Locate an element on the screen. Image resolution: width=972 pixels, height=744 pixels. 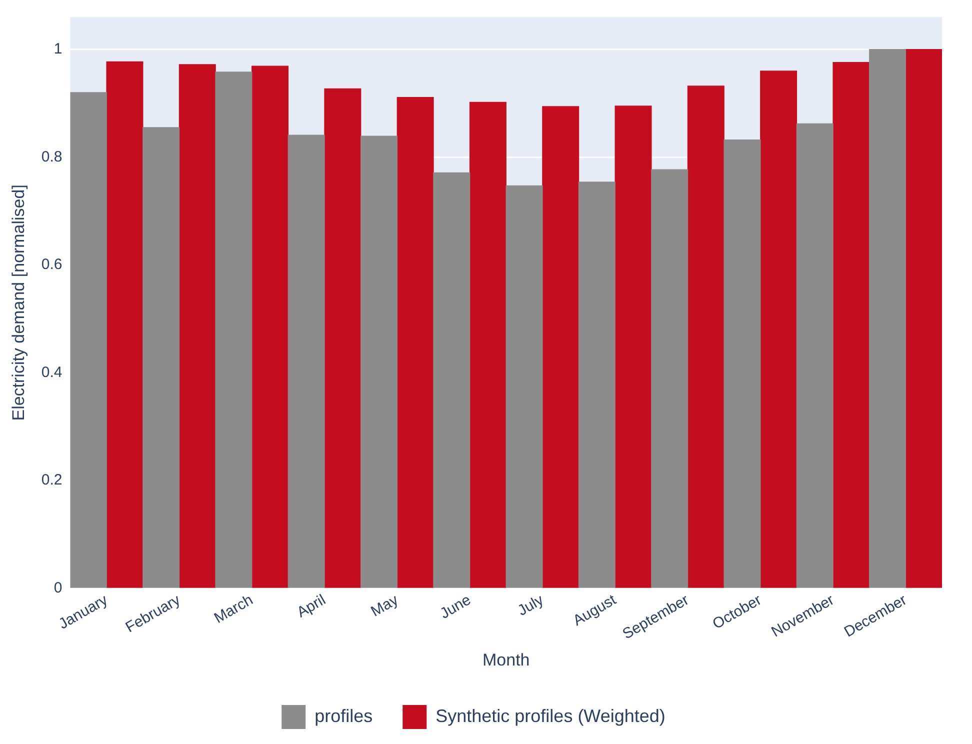
y-tick-label: 0.4 is located at coordinates (51, 372).